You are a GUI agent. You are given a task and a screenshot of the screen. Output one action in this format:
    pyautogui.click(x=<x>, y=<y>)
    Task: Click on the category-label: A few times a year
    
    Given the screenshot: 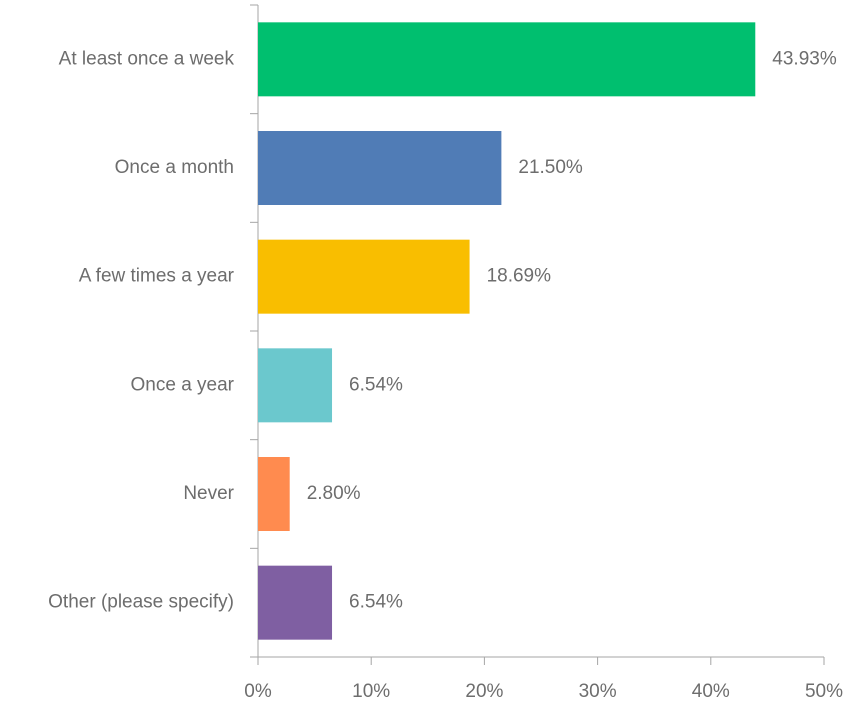 What is the action you would take?
    pyautogui.click(x=157, y=276)
    